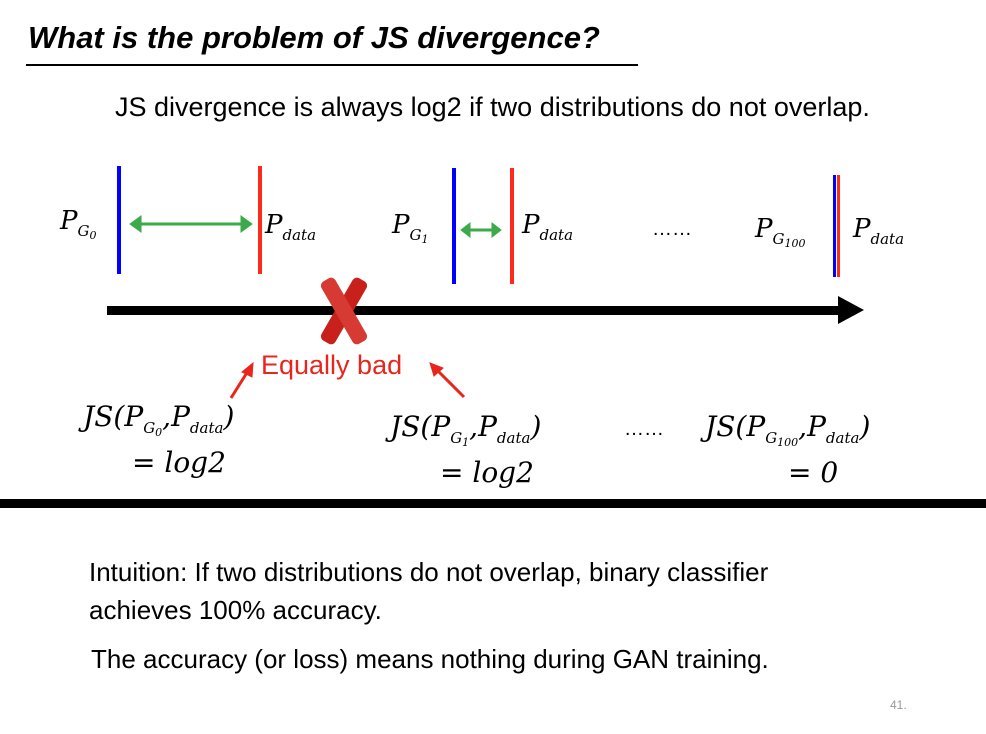 The width and height of the screenshot is (986, 734). Describe the element at coordinates (179, 462) in the screenshot. I see `js-result-0: = log2` at that location.